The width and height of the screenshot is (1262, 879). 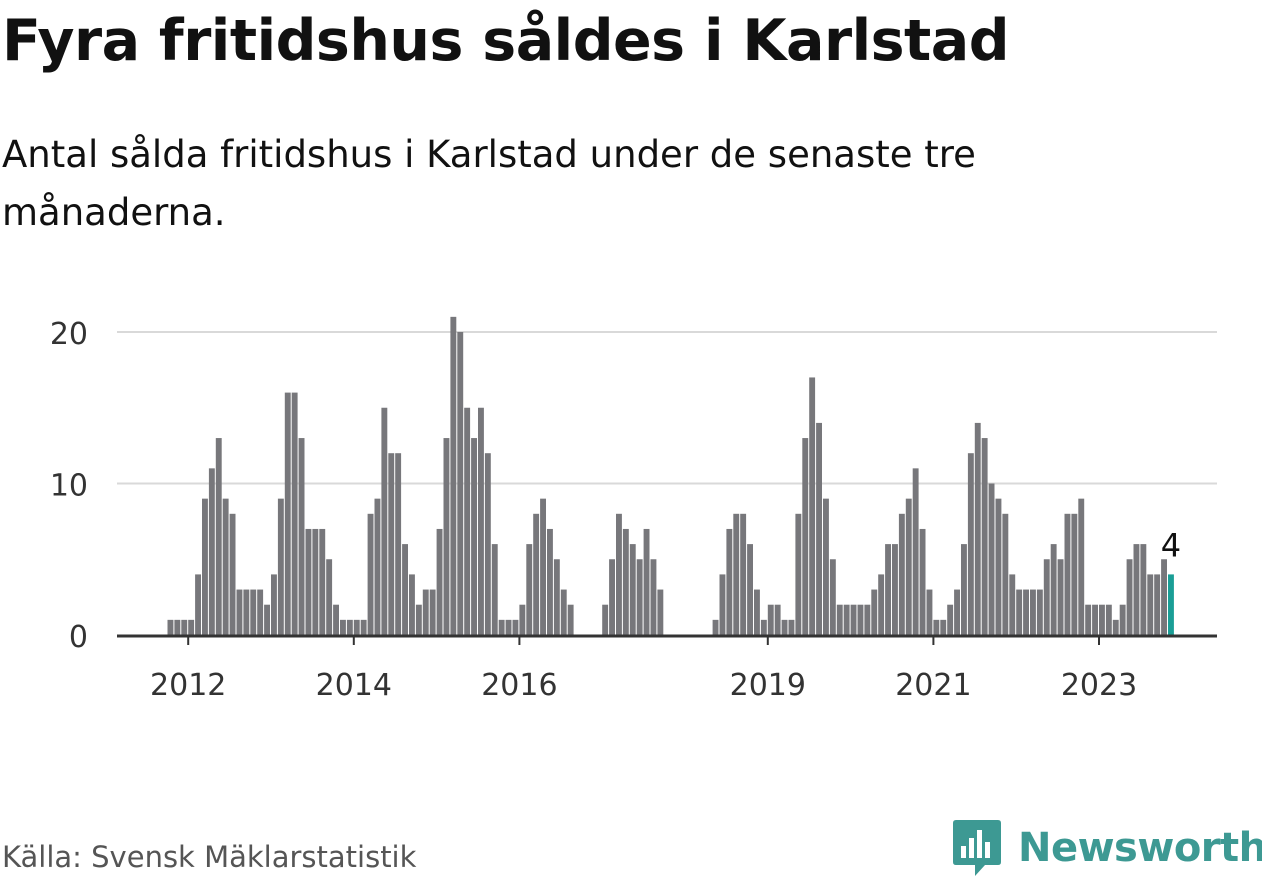 I want to click on y-tick-label-0: 0, so click(x=78, y=637).